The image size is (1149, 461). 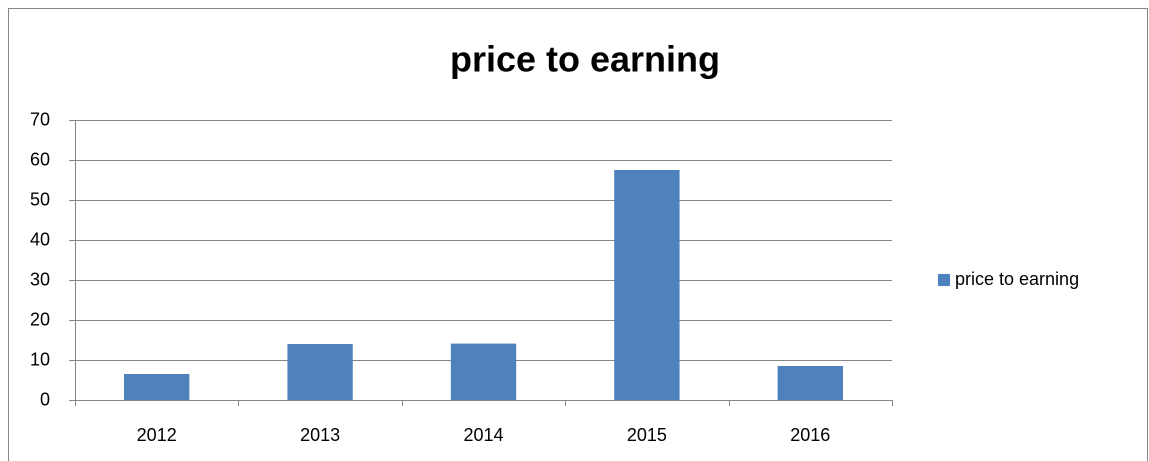 I want to click on legend-swatch, so click(x=944, y=280).